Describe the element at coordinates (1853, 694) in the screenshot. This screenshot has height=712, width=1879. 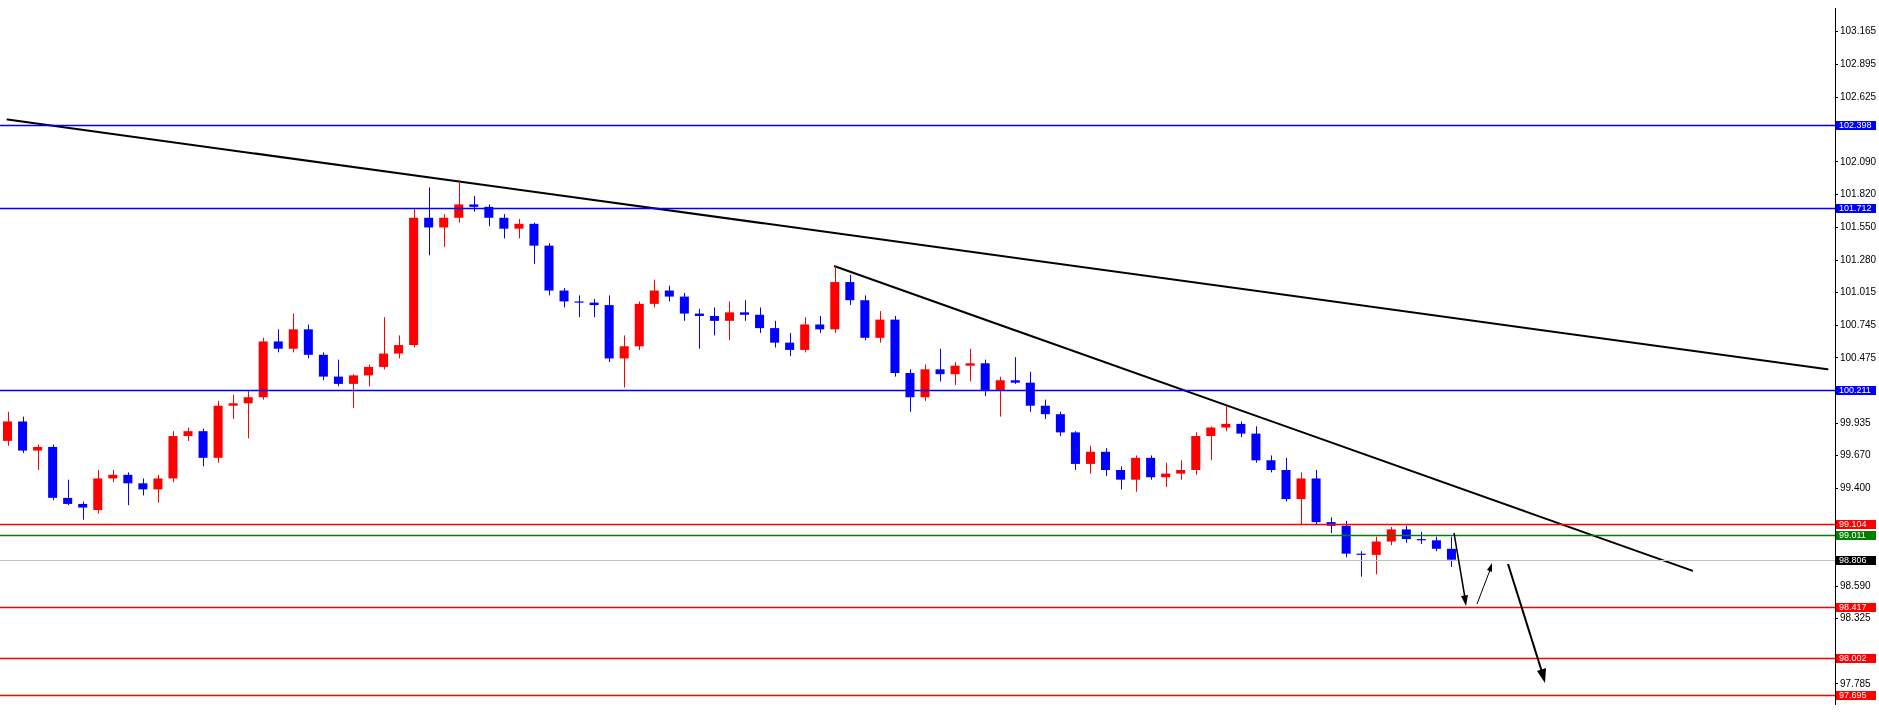
I see `ref-line-label: 97.695` at that location.